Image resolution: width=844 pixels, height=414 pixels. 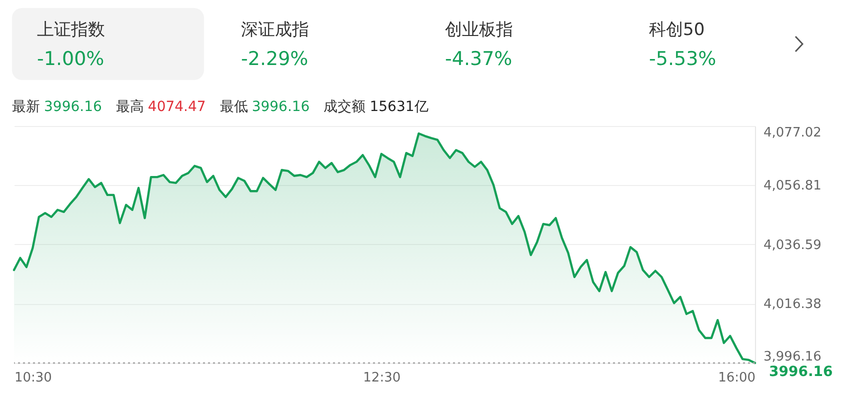 What do you see at coordinates (677, 30) in the screenshot?
I see `text: 科创50` at bounding box center [677, 30].